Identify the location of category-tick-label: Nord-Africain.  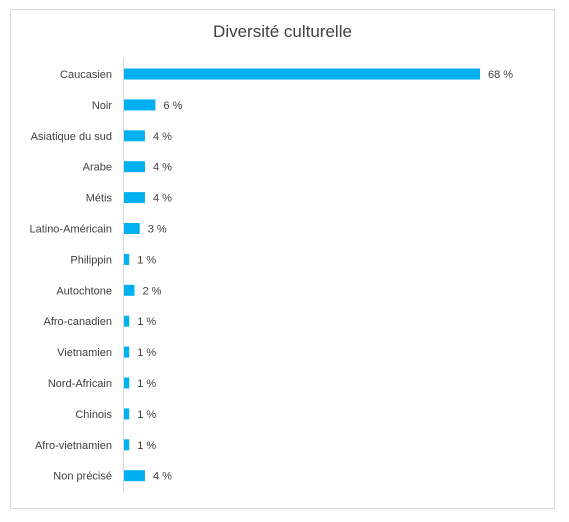
(80, 384).